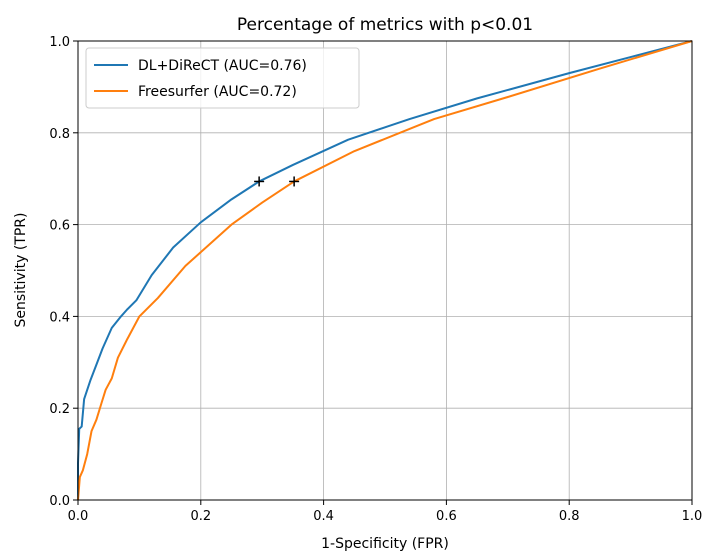 The height and width of the screenshot is (551, 708). What do you see at coordinates (385, 543) in the screenshot?
I see `x-axis-label: 1-Specificity (FPR)` at bounding box center [385, 543].